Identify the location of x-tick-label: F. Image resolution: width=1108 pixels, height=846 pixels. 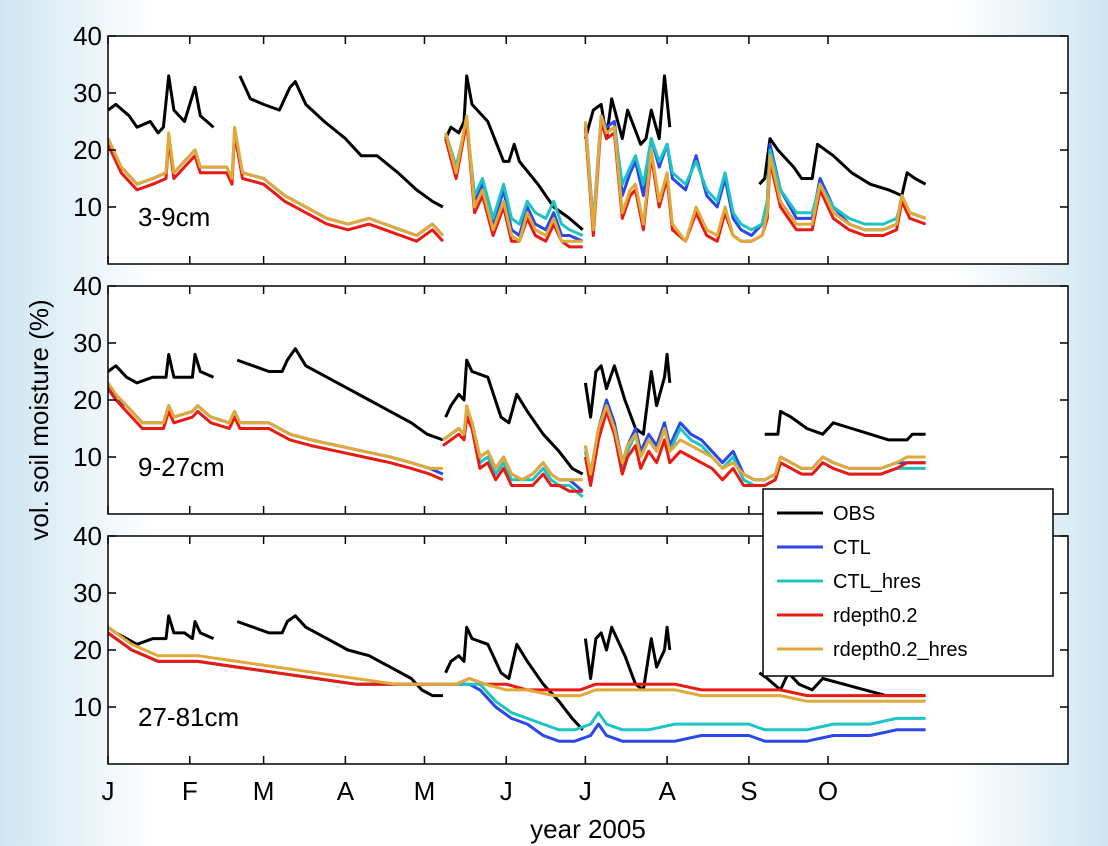
(190, 791).